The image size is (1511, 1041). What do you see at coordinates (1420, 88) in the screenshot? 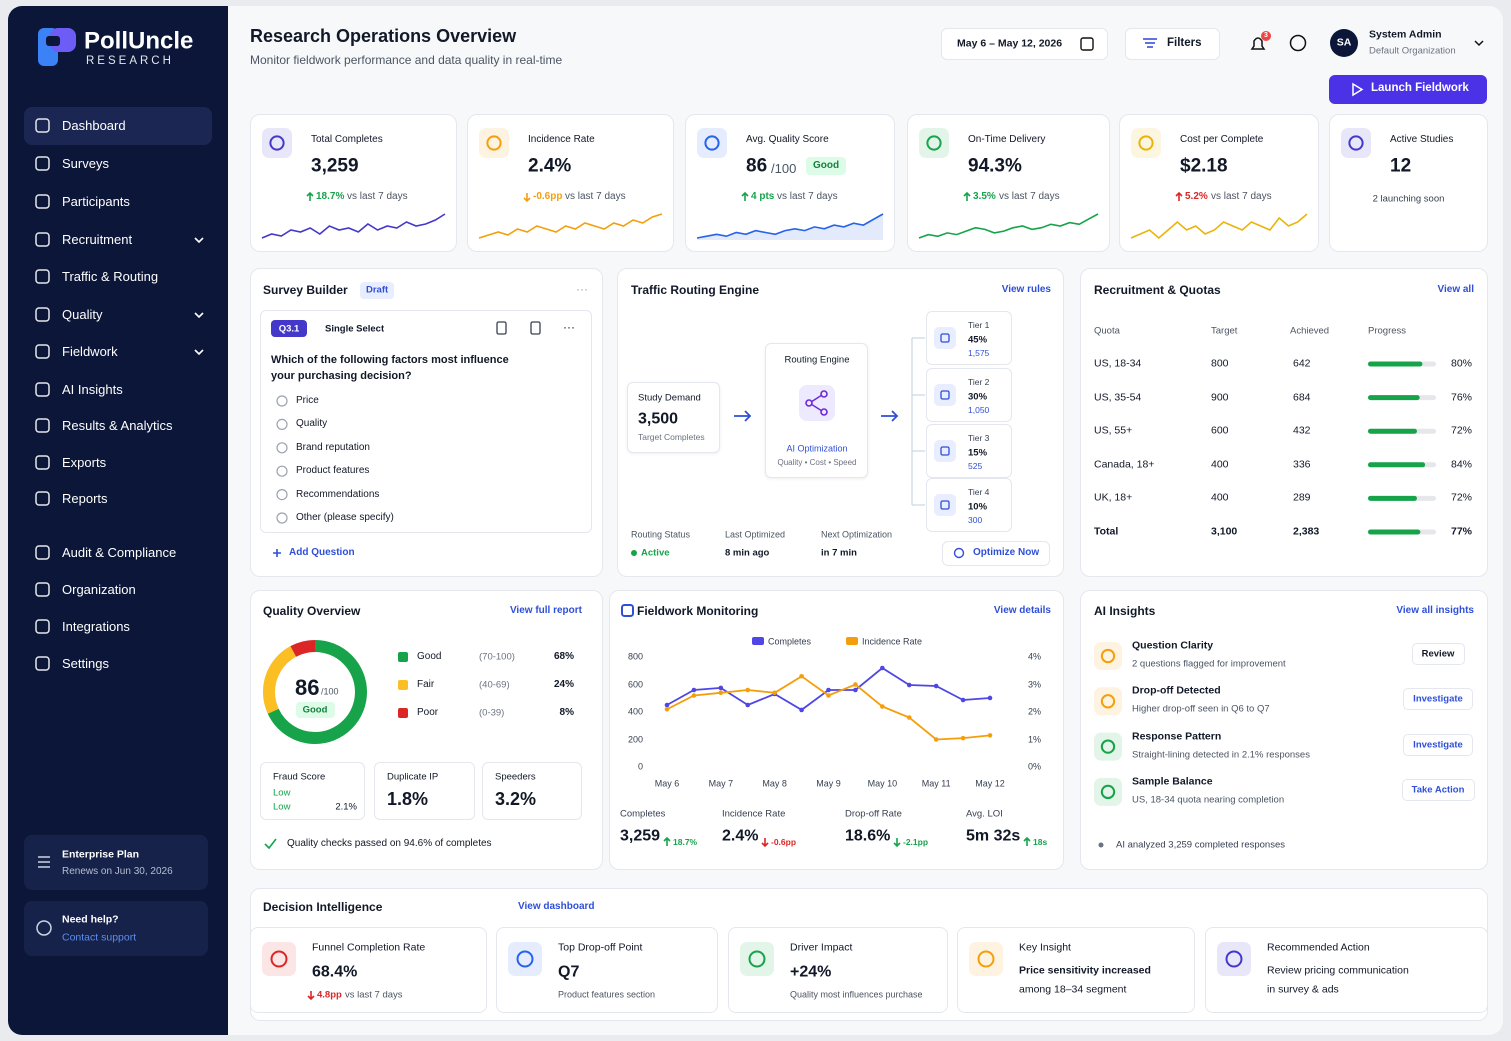
I see `launch-label: Launch Fieldwork` at bounding box center [1420, 88].